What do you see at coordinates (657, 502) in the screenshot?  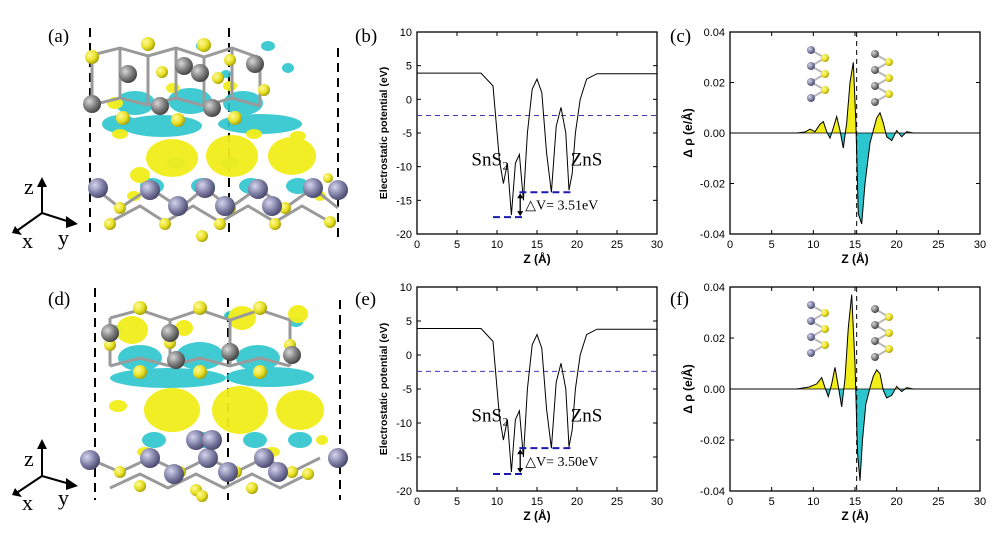 I see `x-tick-label: 30` at bounding box center [657, 502].